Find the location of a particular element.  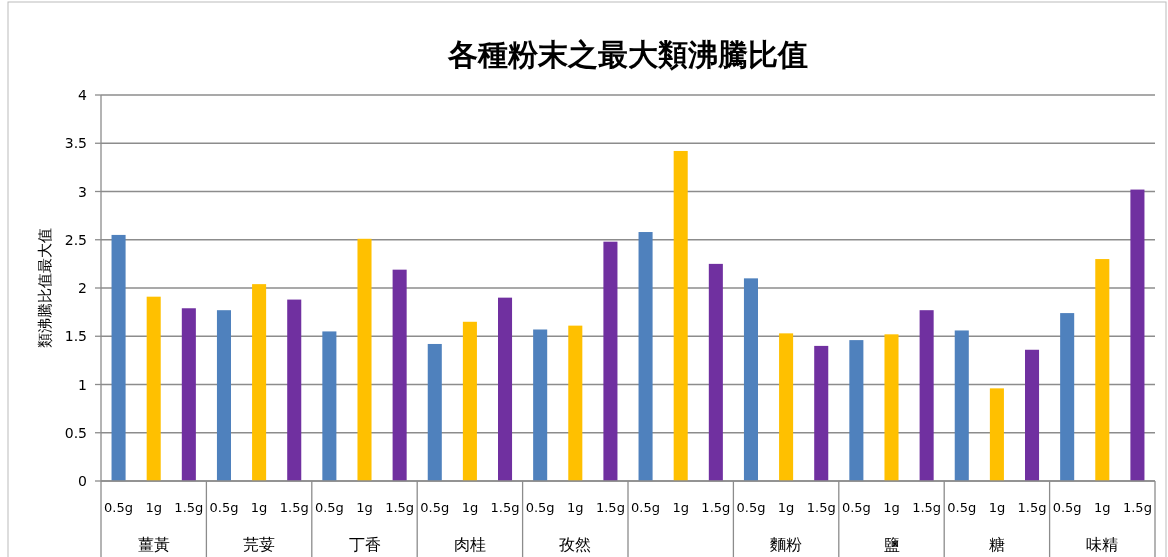

x-tick-label: 糖 is located at coordinates (996, 544).